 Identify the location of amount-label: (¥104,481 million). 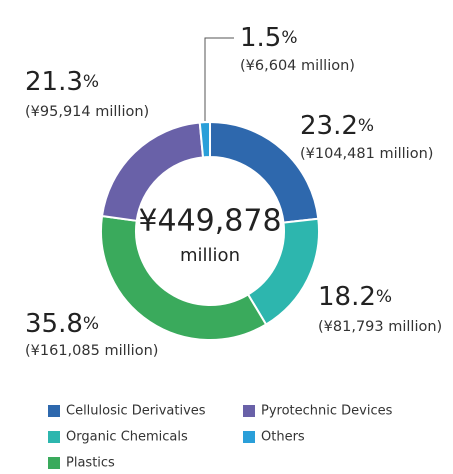
(366, 154).